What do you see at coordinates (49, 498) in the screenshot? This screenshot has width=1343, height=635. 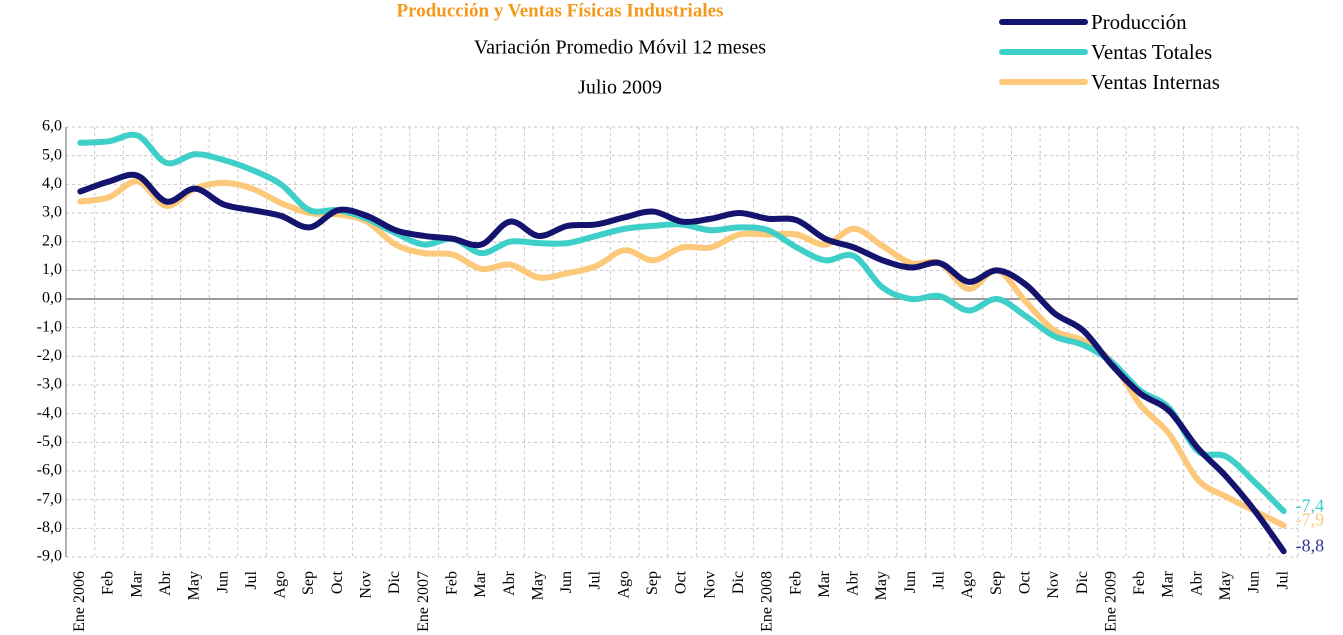 I see `y-tick-label: -7,0` at bounding box center [49, 498].